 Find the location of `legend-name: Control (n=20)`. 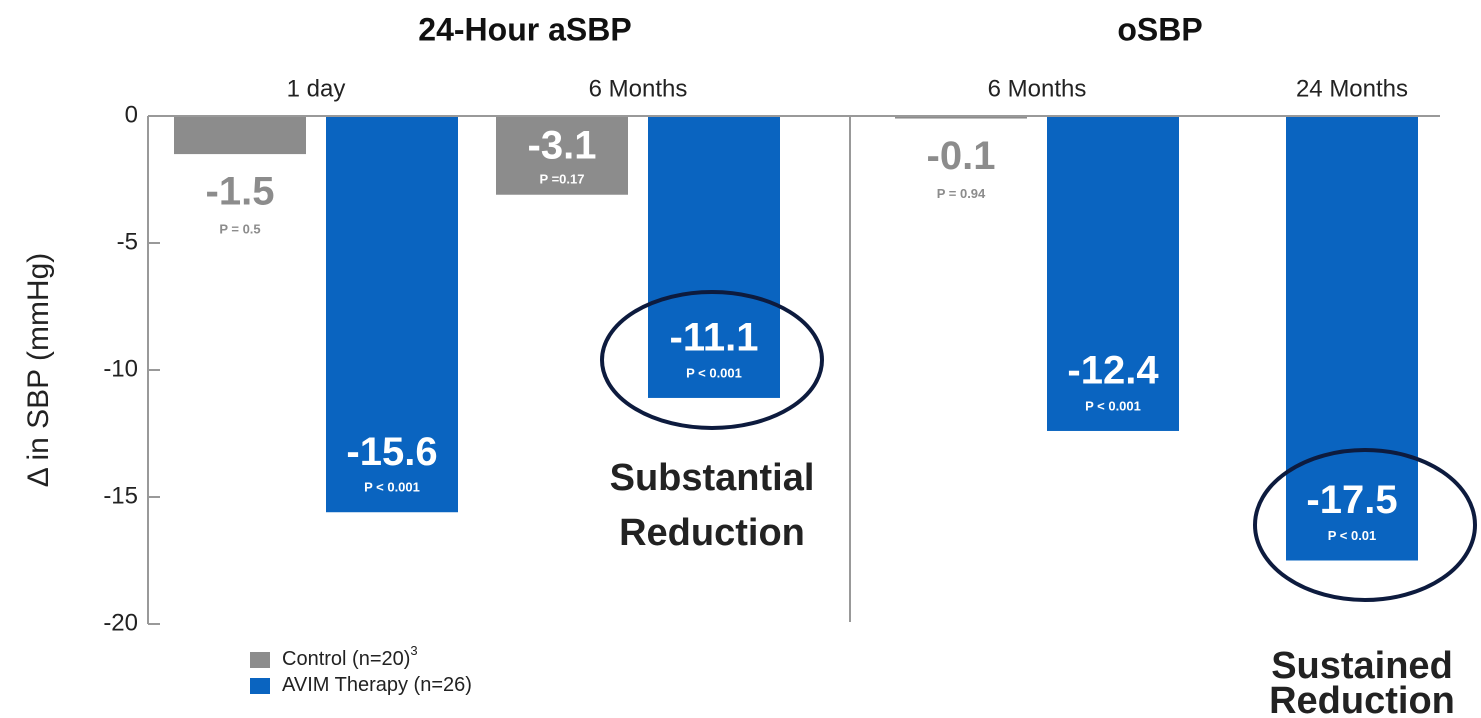

legend-name: Control (n=20) is located at coordinates (346, 659).